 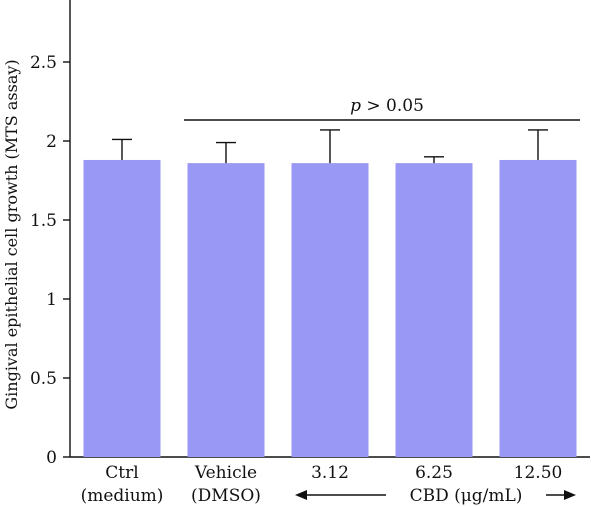 What do you see at coordinates (301, 495) in the screenshot?
I see `left-arrow-icon` at bounding box center [301, 495].